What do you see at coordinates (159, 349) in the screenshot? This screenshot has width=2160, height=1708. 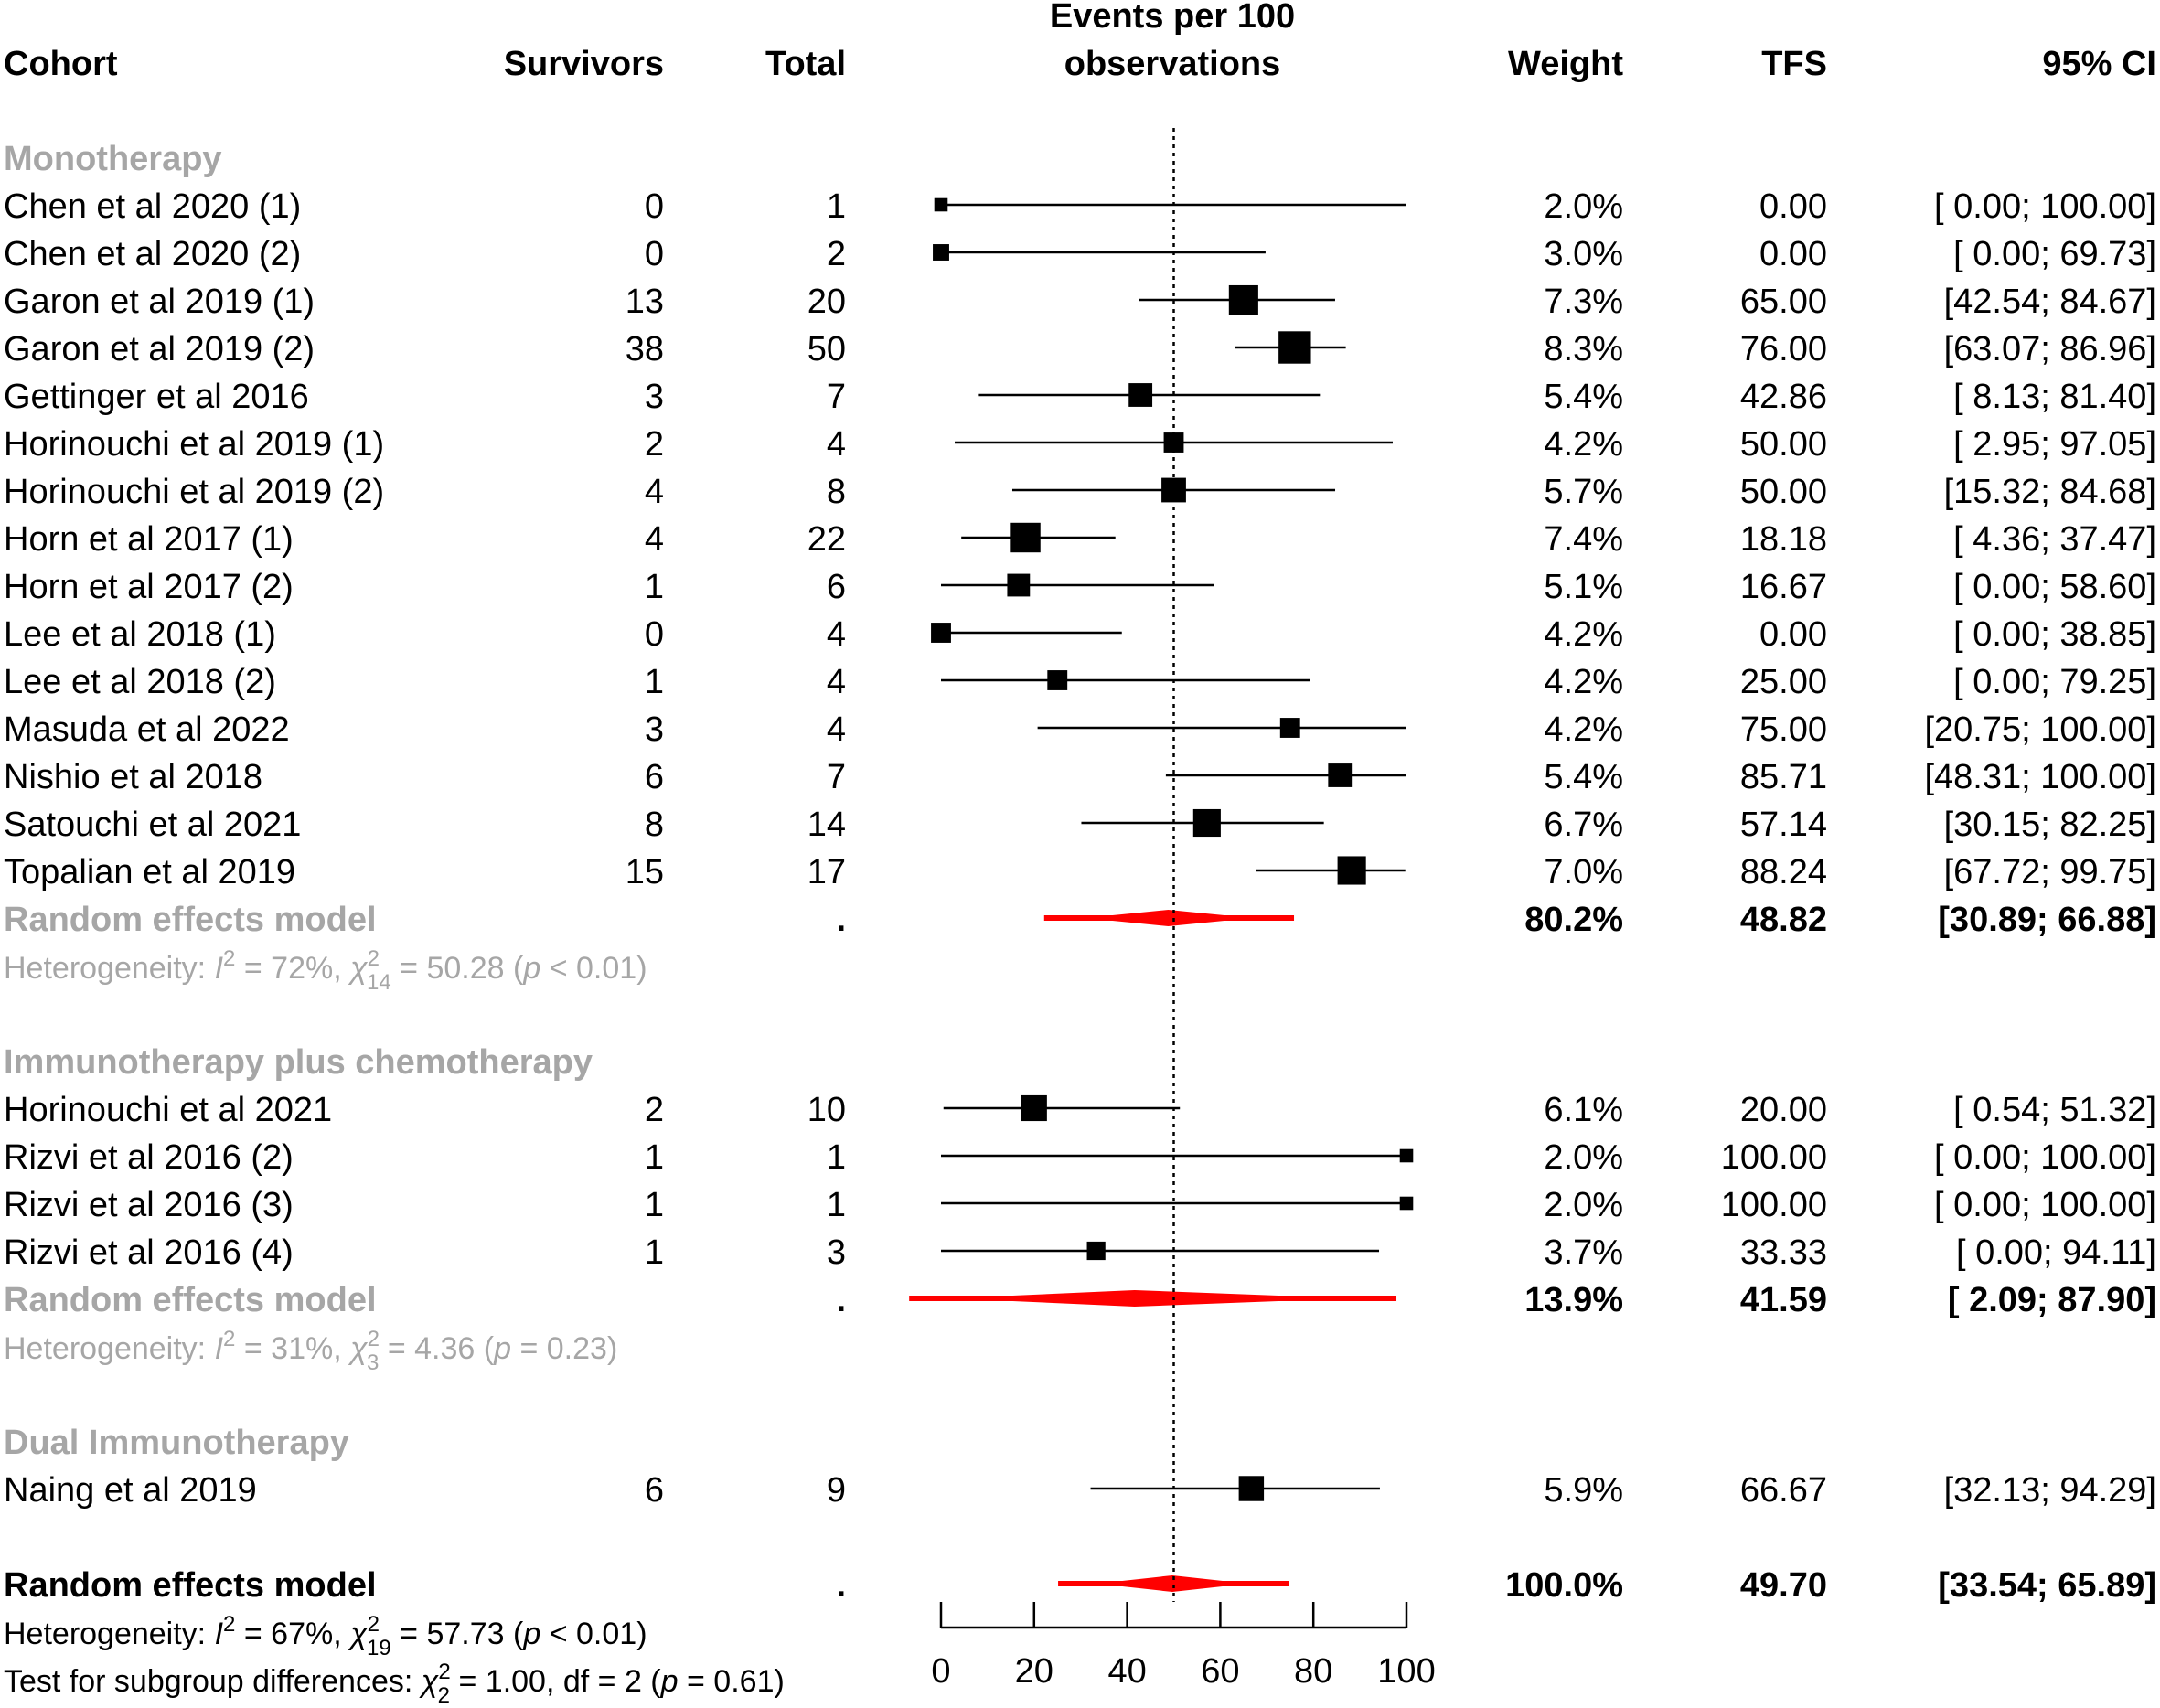 I see `study-name: Garon et al 2019 (2)` at bounding box center [159, 349].